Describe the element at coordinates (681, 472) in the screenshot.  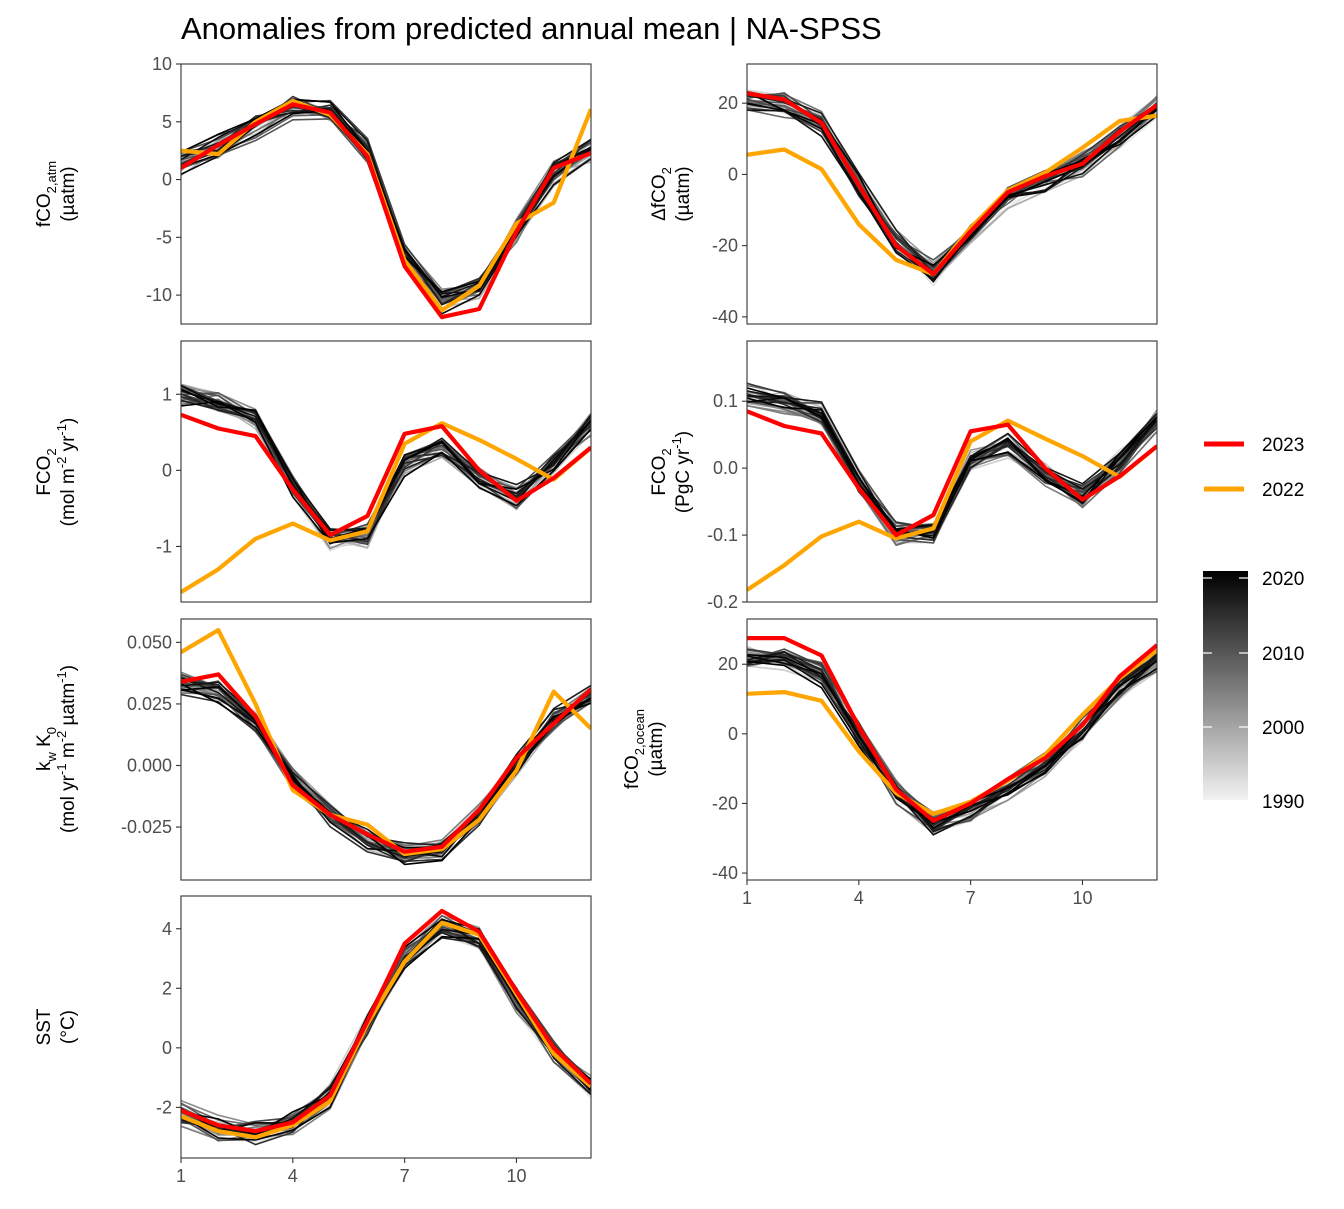
I see `svg-text: (PgC yr-1)` at that location.